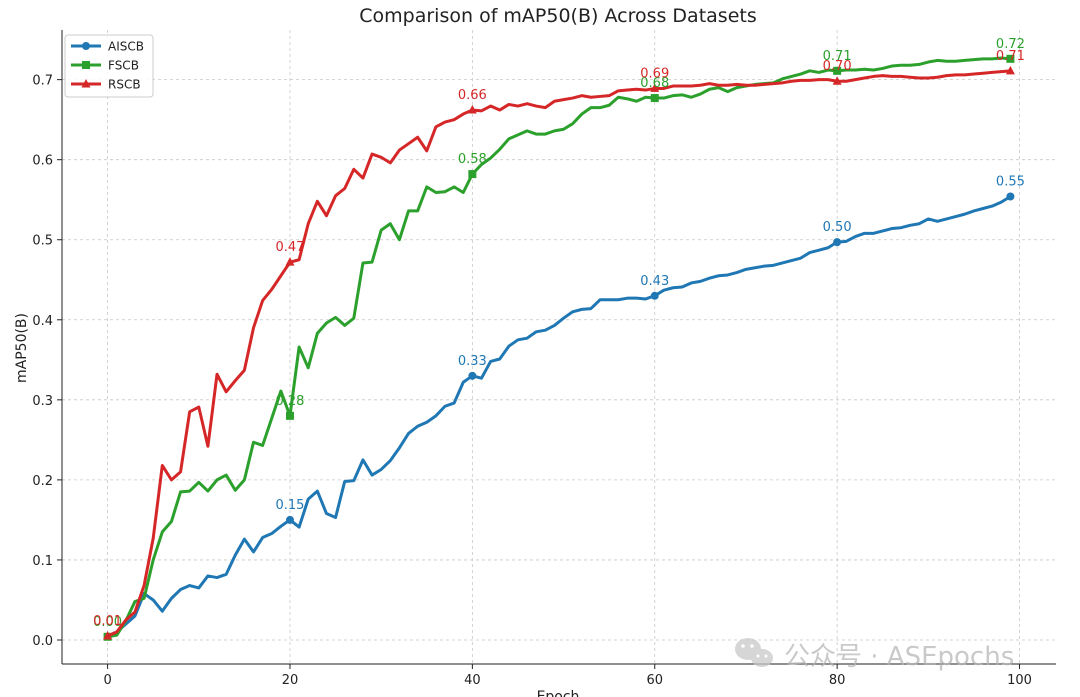  I want to click on x-tick-label: 80, so click(837, 680).